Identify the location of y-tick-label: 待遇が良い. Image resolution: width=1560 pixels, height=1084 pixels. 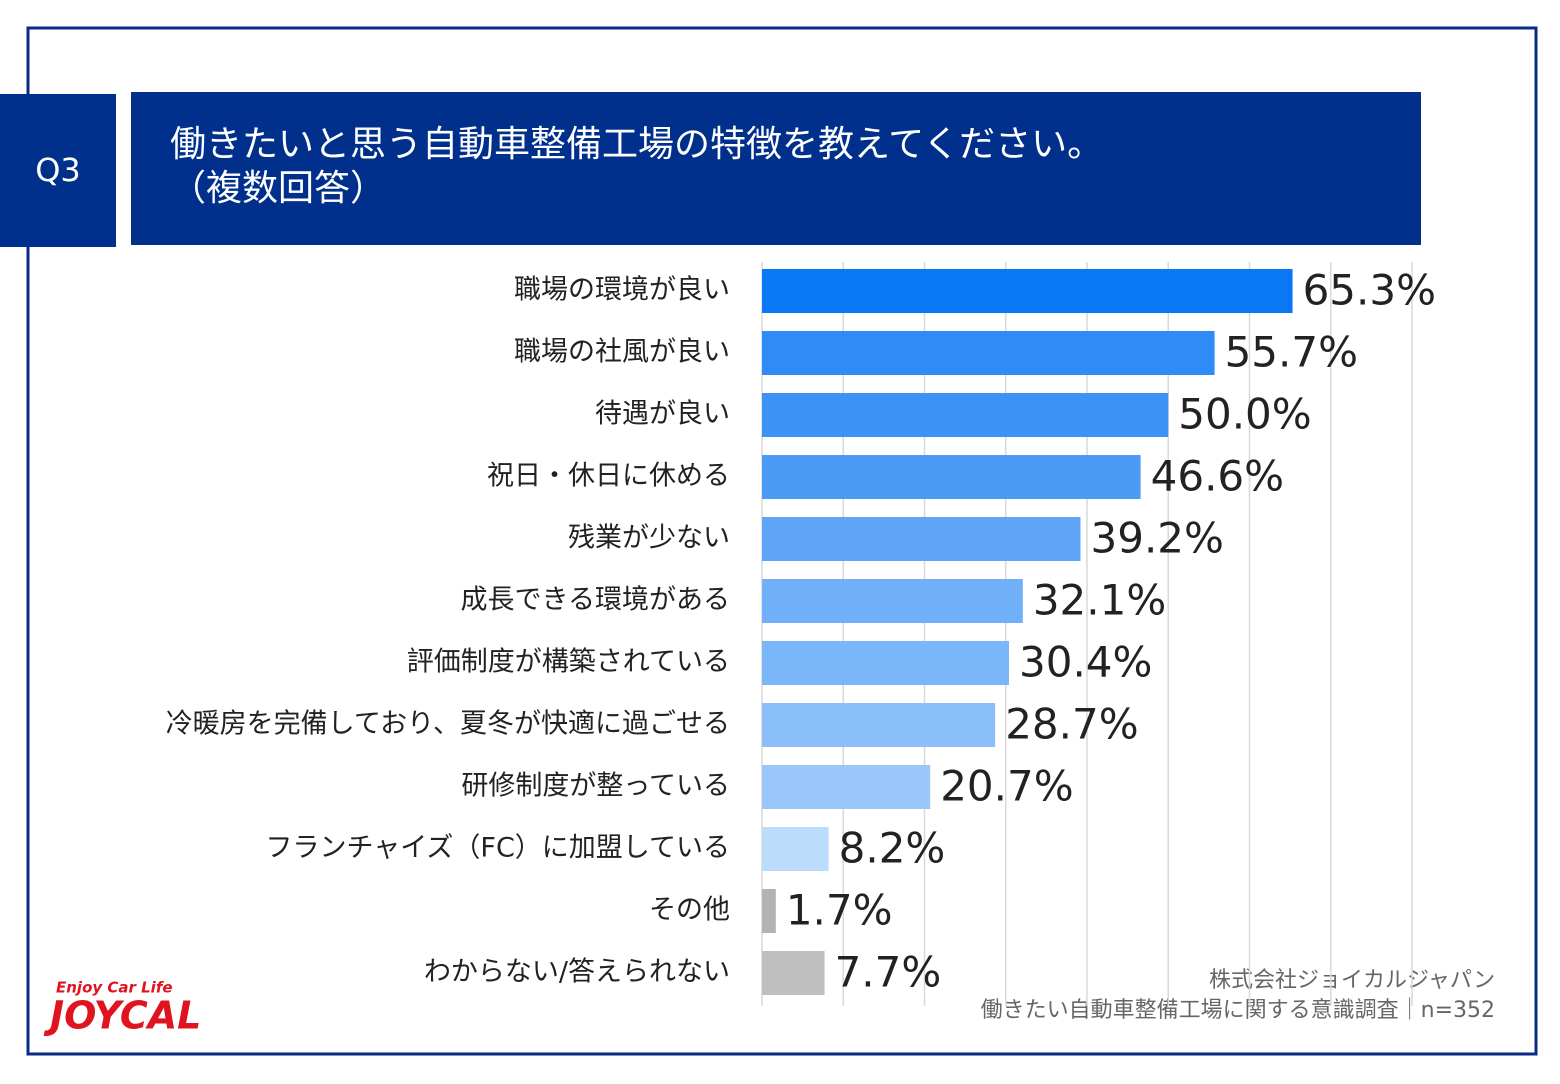
(662, 414).